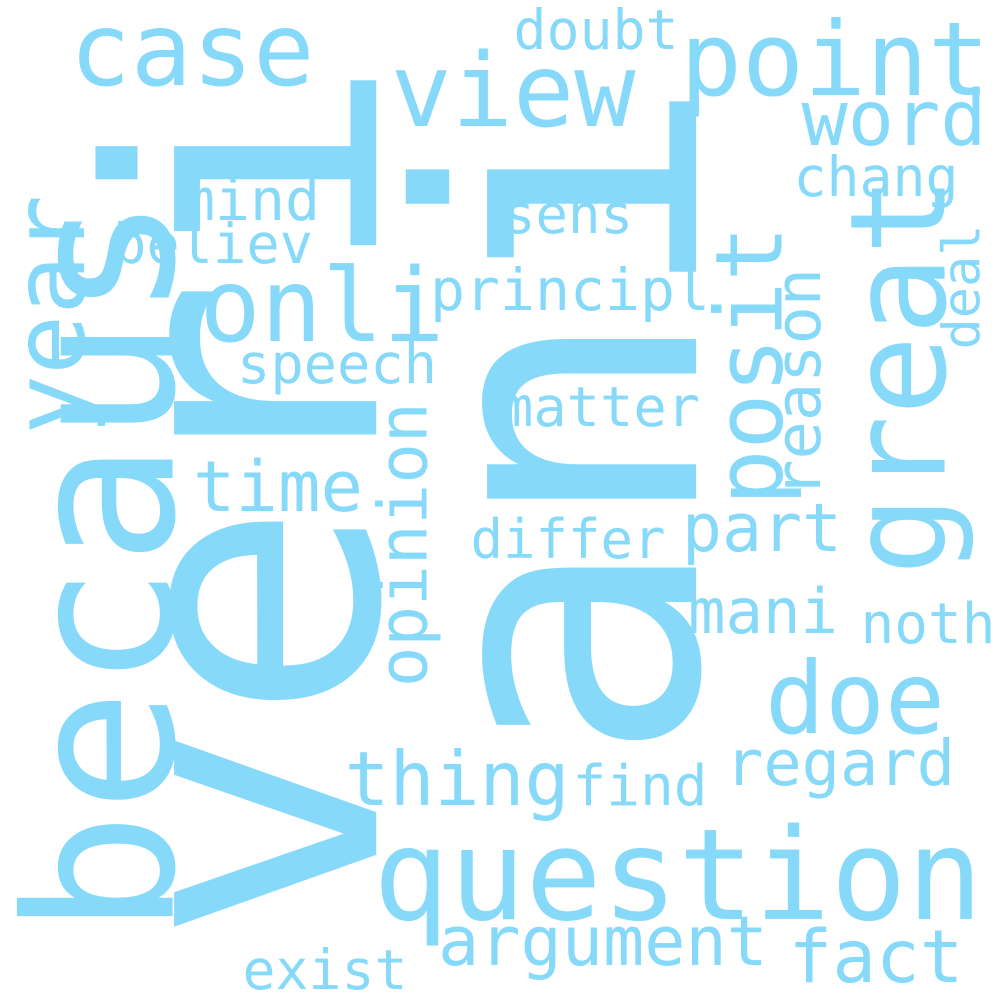  What do you see at coordinates (596, 31) in the screenshot?
I see `word-doubt: doubt` at bounding box center [596, 31].